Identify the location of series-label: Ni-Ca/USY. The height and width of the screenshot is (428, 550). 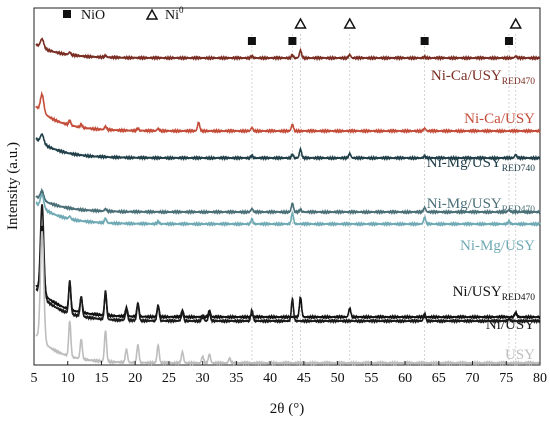
(499, 119).